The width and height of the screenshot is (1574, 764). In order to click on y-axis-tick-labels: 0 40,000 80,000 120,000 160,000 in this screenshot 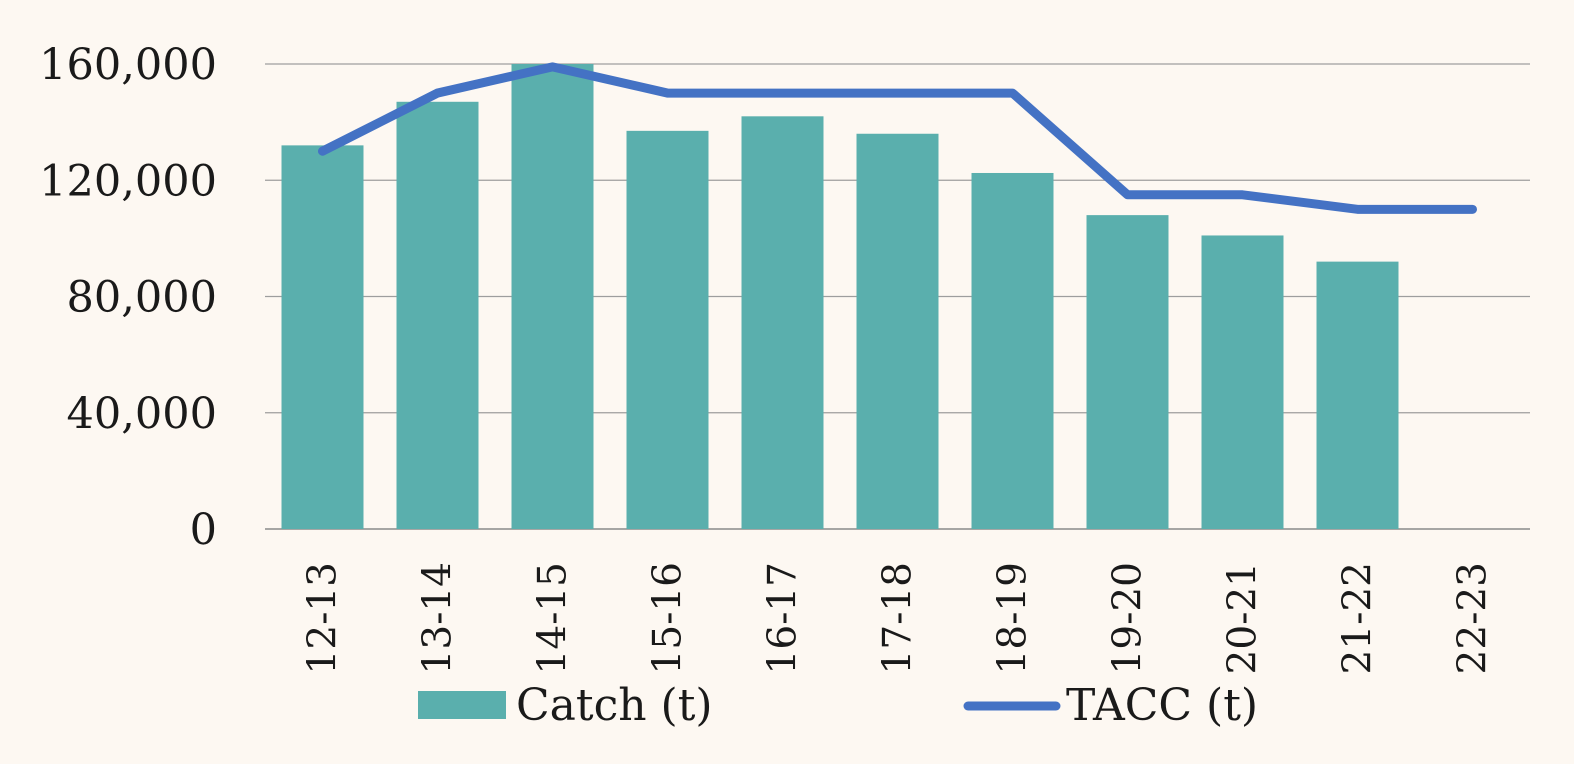, I will do `click(128, 297)`.